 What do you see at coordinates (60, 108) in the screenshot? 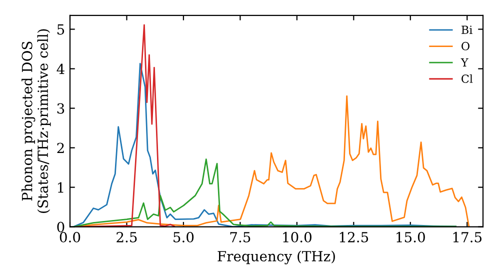
I see `y-tick-label: 3` at bounding box center [60, 108].